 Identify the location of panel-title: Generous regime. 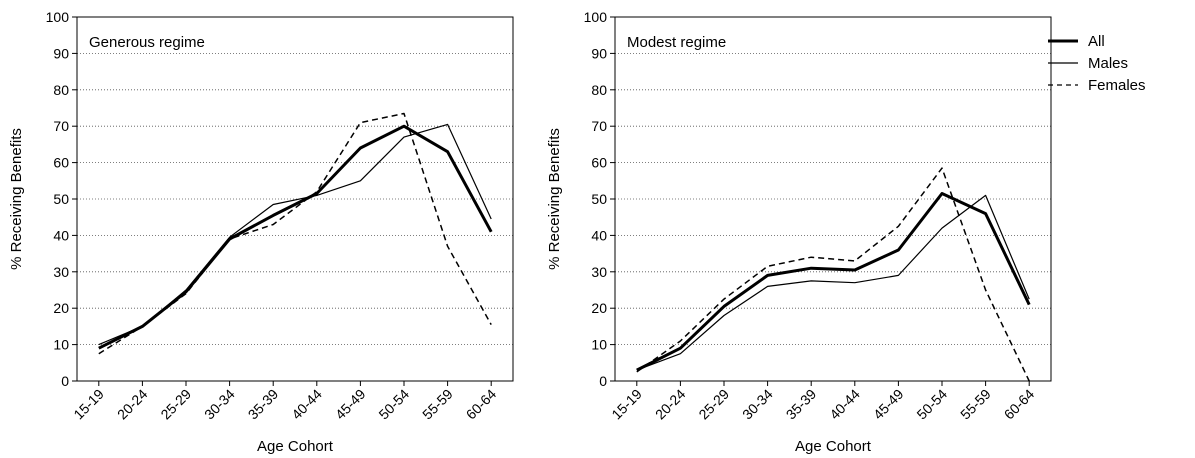
(147, 42).